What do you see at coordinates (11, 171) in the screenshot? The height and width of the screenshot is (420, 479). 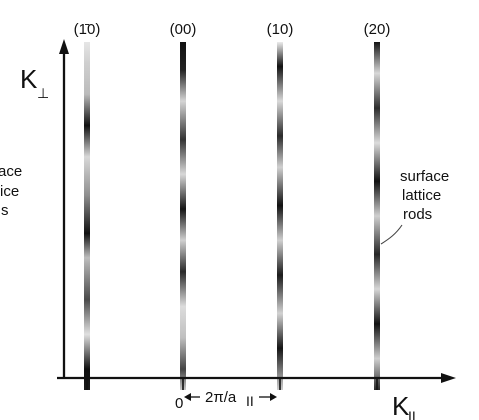 I see `left-annotation-line-1: ace` at bounding box center [11, 171].